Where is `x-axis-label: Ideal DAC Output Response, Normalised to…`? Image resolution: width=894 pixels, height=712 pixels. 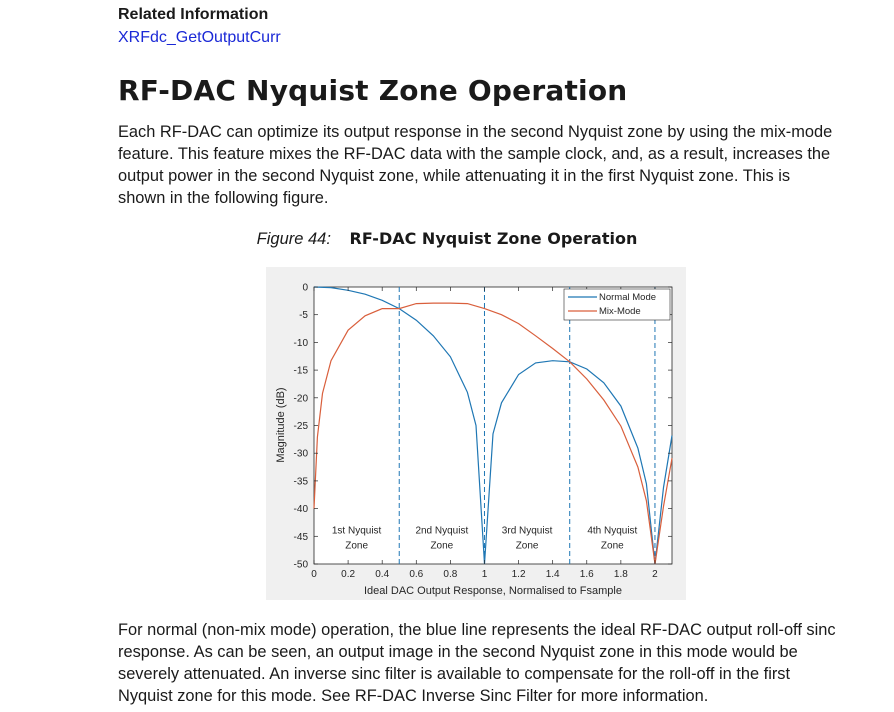
x-axis-label: Ideal DAC Output Response, Normalised to… is located at coordinates (493, 591).